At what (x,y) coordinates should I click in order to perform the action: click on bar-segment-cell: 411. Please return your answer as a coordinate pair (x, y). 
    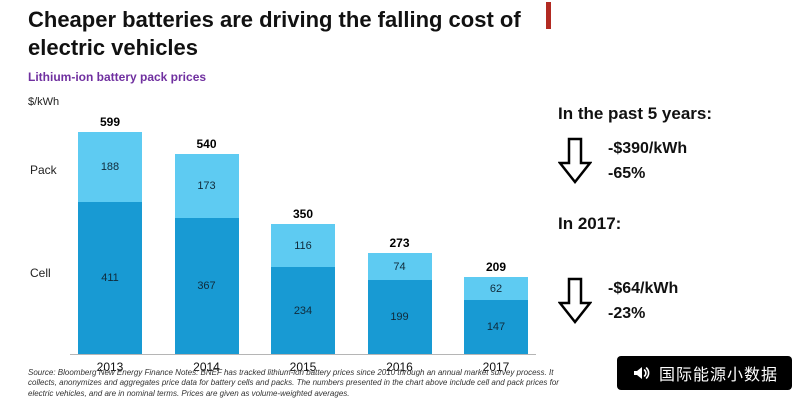
    Looking at the image, I should click on (110, 278).